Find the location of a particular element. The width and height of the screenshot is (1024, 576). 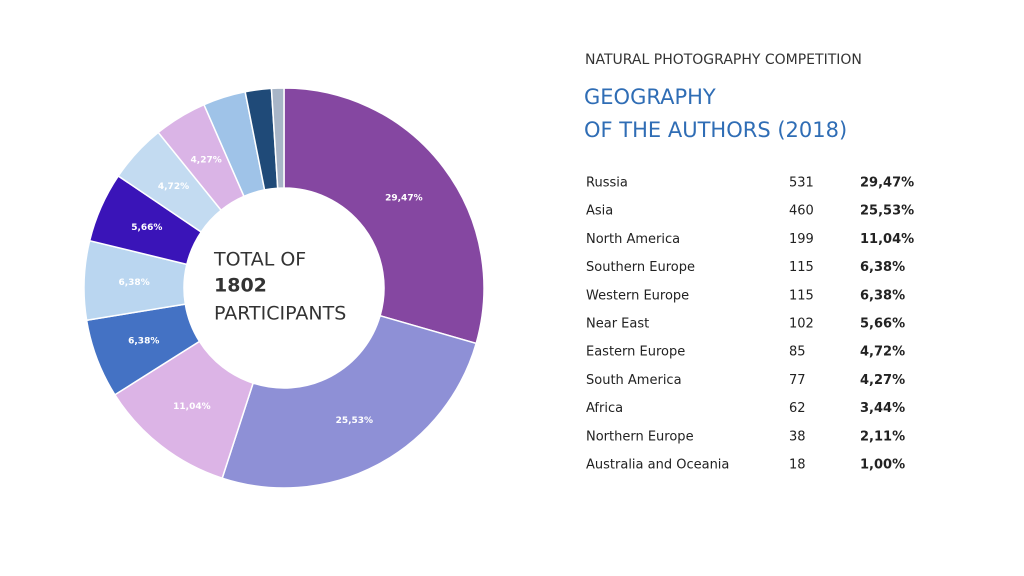

slice-label: 5,66% is located at coordinates (146, 228).